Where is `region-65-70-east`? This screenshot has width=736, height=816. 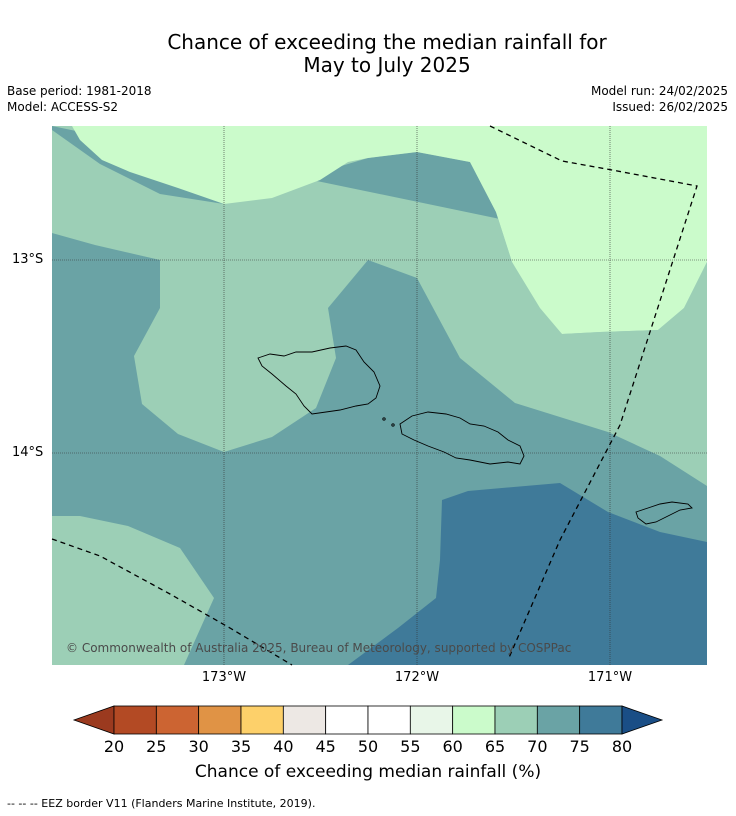
region-65-70-east is located at coordinates (702, 351).